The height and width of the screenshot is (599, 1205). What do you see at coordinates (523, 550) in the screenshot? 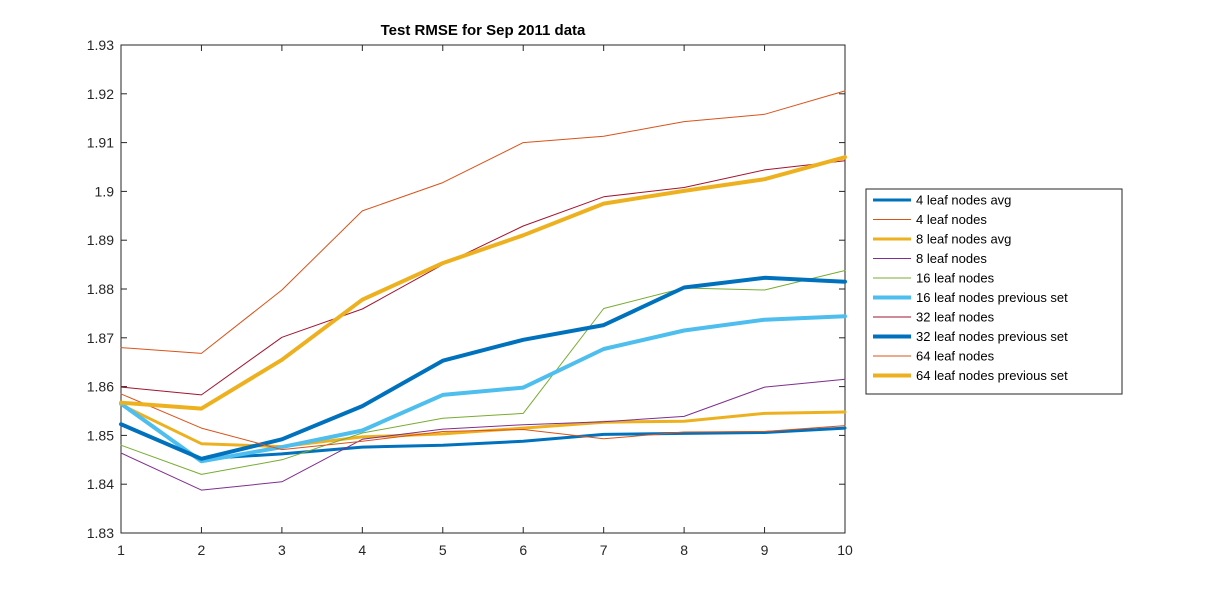
I see `x-tick-label: 6` at bounding box center [523, 550].